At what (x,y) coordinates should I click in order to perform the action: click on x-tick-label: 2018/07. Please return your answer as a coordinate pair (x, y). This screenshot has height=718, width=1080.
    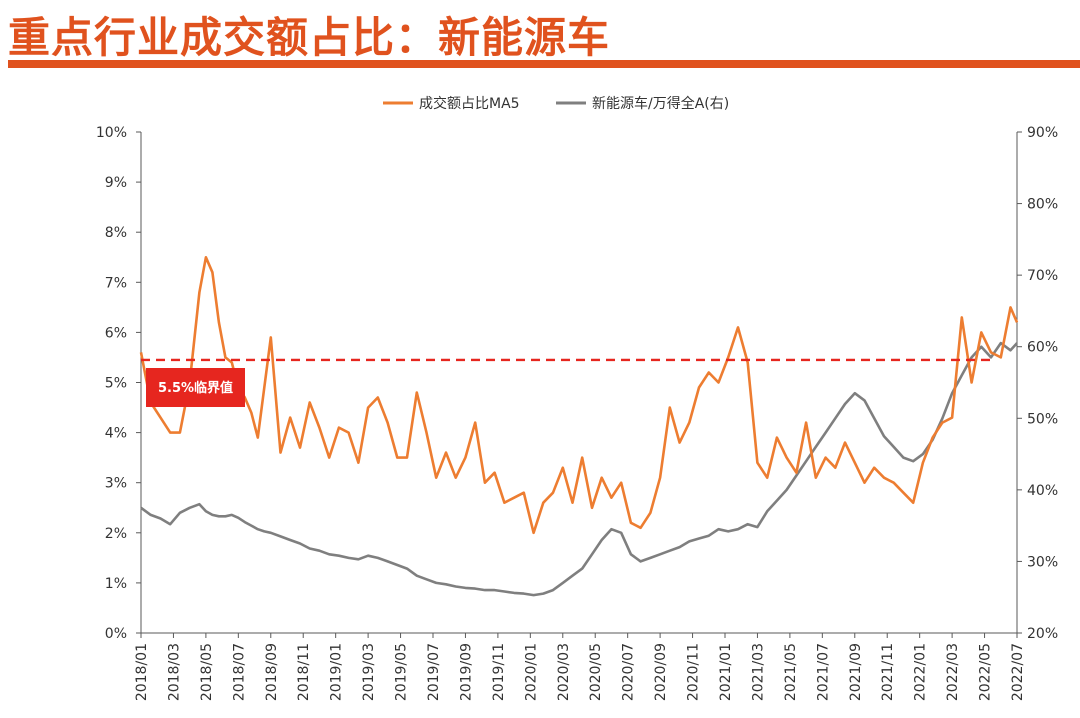
    Looking at the image, I should click on (239, 672).